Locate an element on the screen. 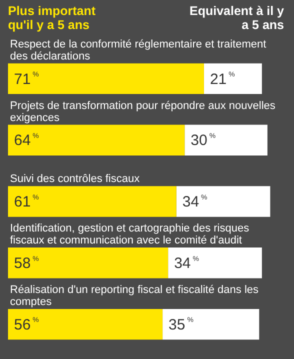 This screenshot has height=359, width=294. text: Plus important qu'il y a 5 ans is located at coordinates (52, 18).